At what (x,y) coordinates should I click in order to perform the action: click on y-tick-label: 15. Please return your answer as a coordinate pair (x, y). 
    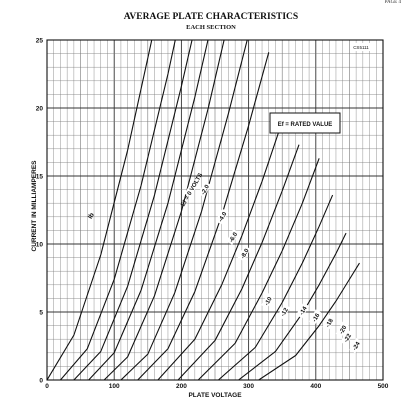
    Looking at the image, I should click on (40, 177).